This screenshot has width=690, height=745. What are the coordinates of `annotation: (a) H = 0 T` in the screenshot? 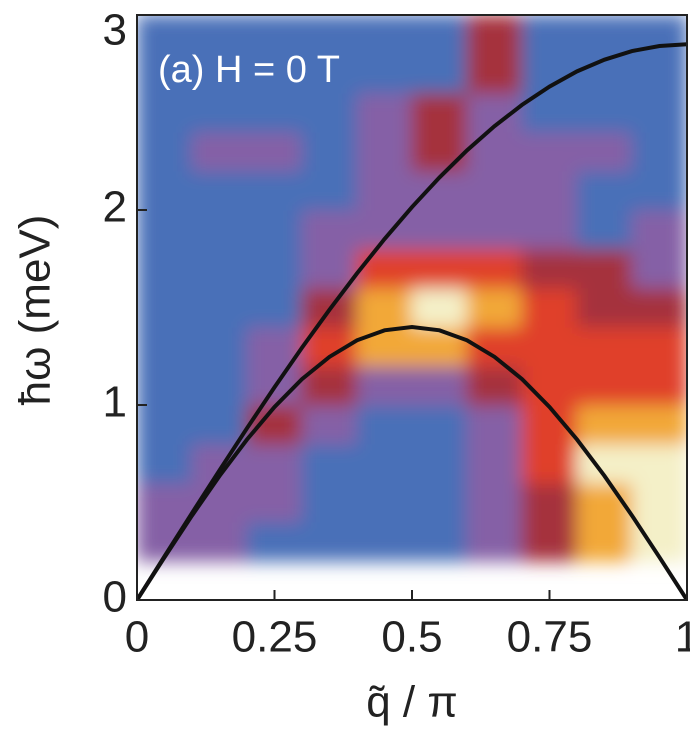 It's located at (249, 70).